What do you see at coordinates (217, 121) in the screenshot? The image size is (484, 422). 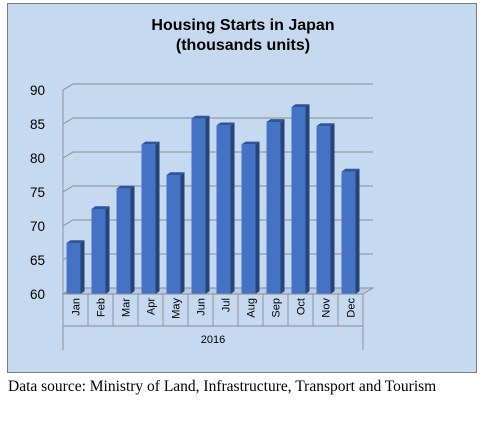 I see `y-gridline` at bounding box center [217, 121].